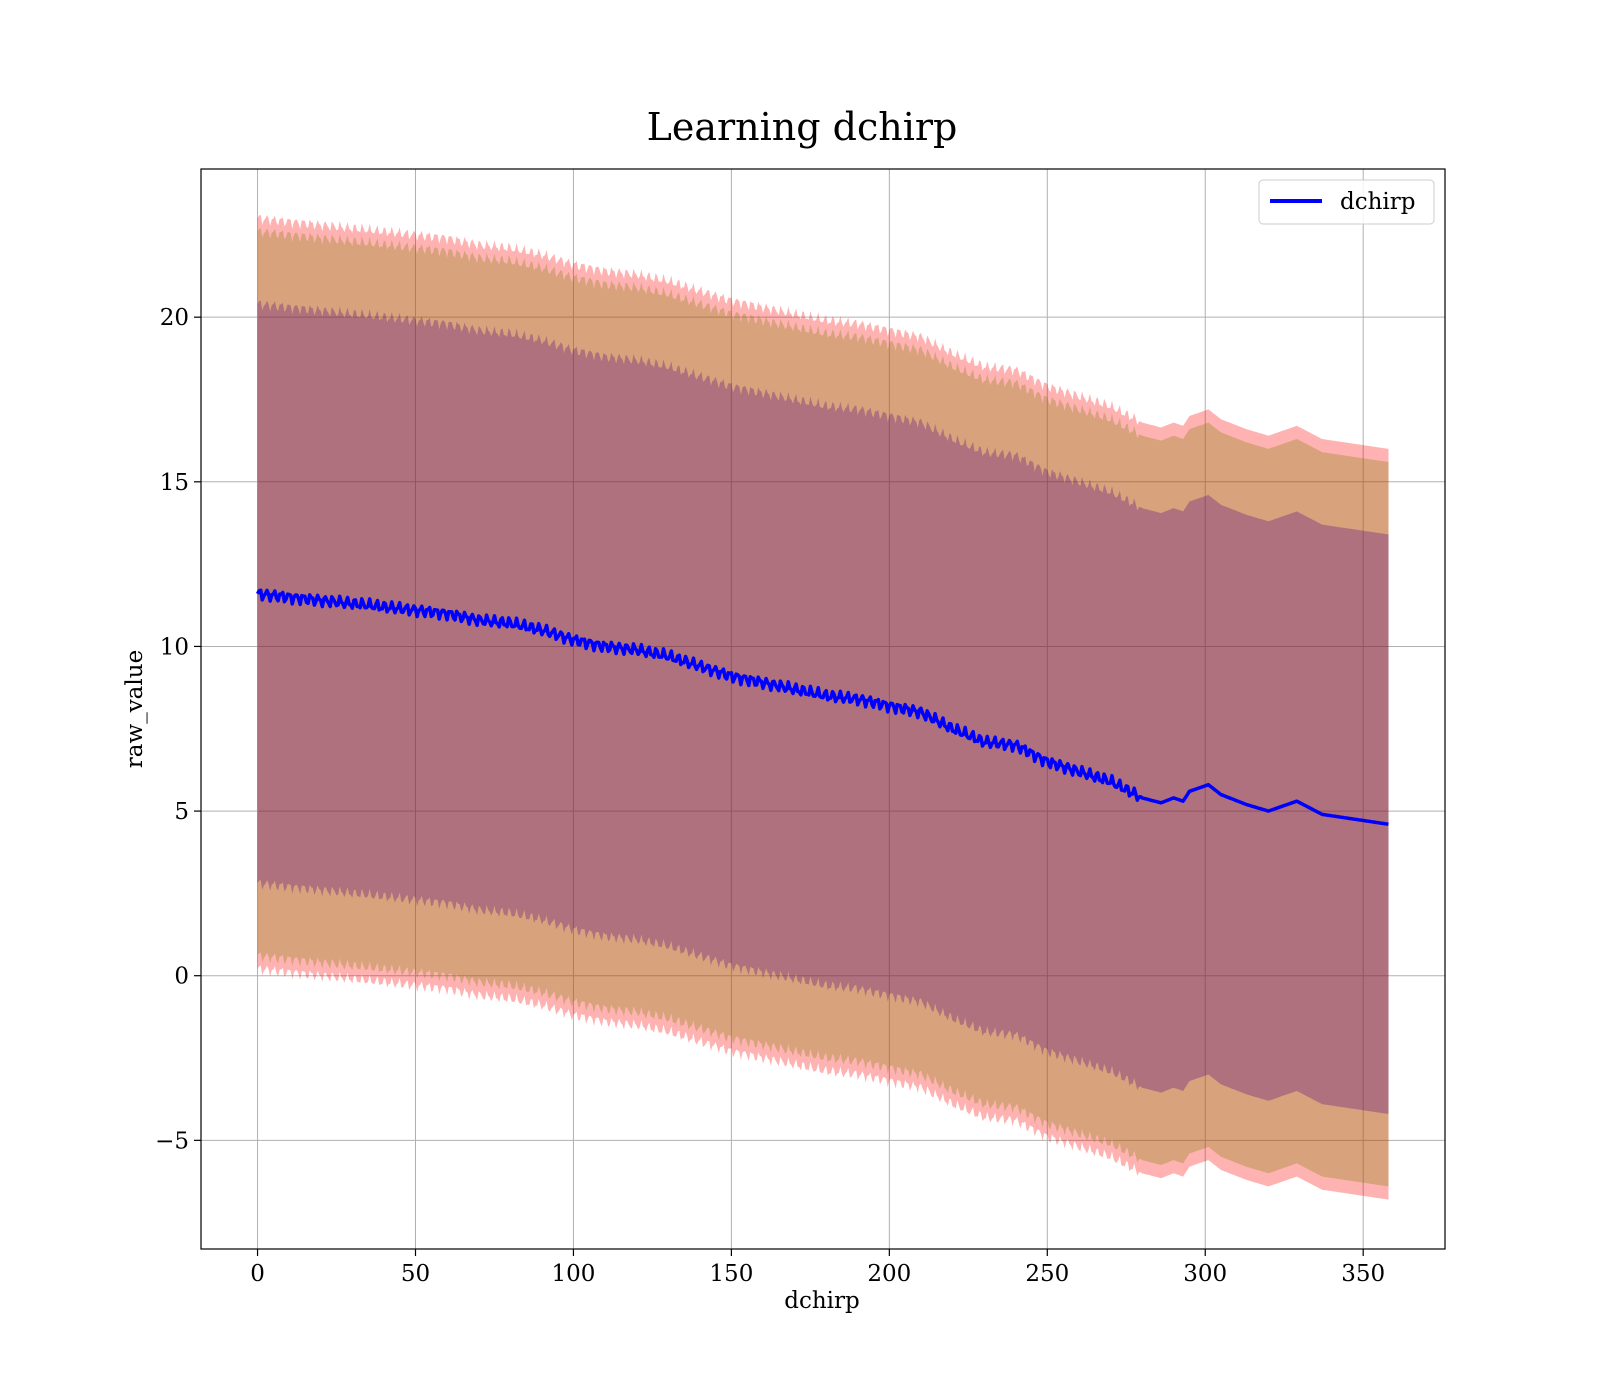 This screenshot has width=1600, height=1400. What do you see at coordinates (1378, 202) in the screenshot?
I see `legend-label: dchirp` at bounding box center [1378, 202].